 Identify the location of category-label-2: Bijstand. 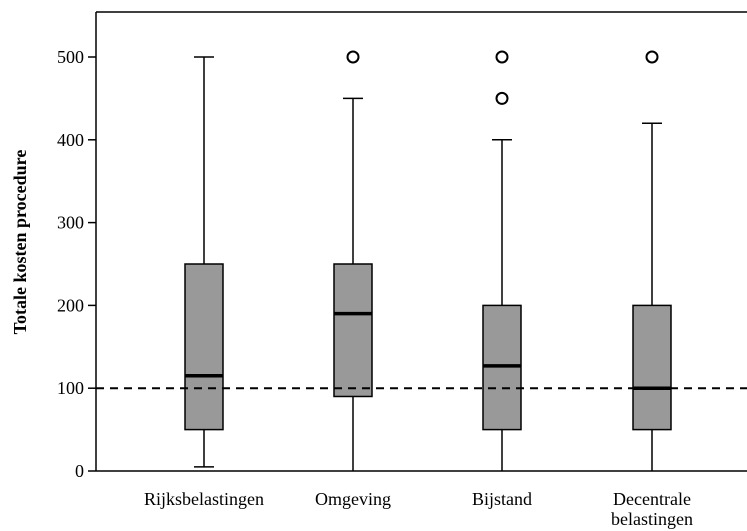
(502, 499).